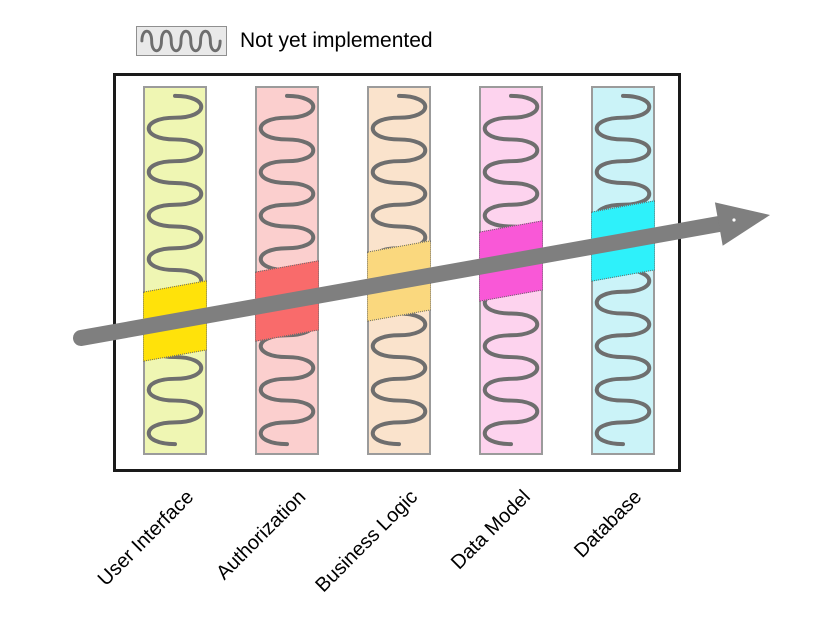  What do you see at coordinates (399, 281) in the screenshot?
I see `implemented-slice-business-logic` at bounding box center [399, 281].